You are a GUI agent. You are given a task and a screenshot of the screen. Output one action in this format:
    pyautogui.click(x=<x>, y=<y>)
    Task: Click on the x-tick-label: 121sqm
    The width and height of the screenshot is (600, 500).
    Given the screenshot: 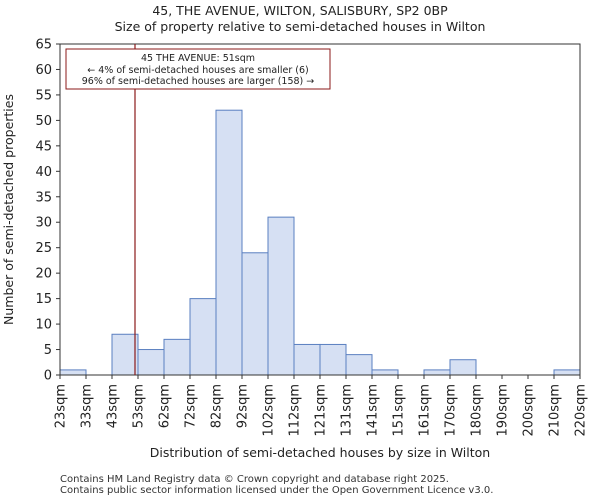 What is the action you would take?
    pyautogui.click(x=321, y=410)
    